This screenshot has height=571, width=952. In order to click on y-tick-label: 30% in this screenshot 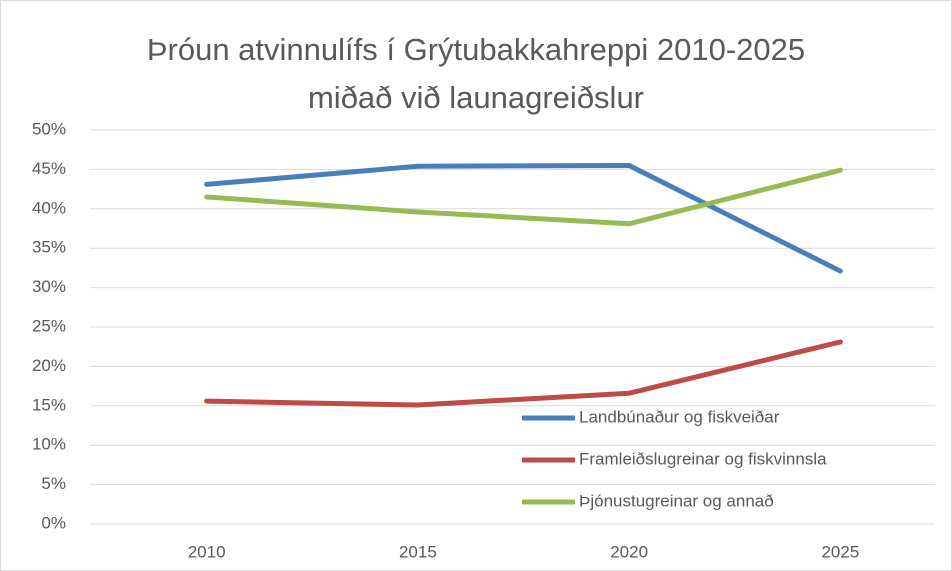, I will do `click(49, 286)`.